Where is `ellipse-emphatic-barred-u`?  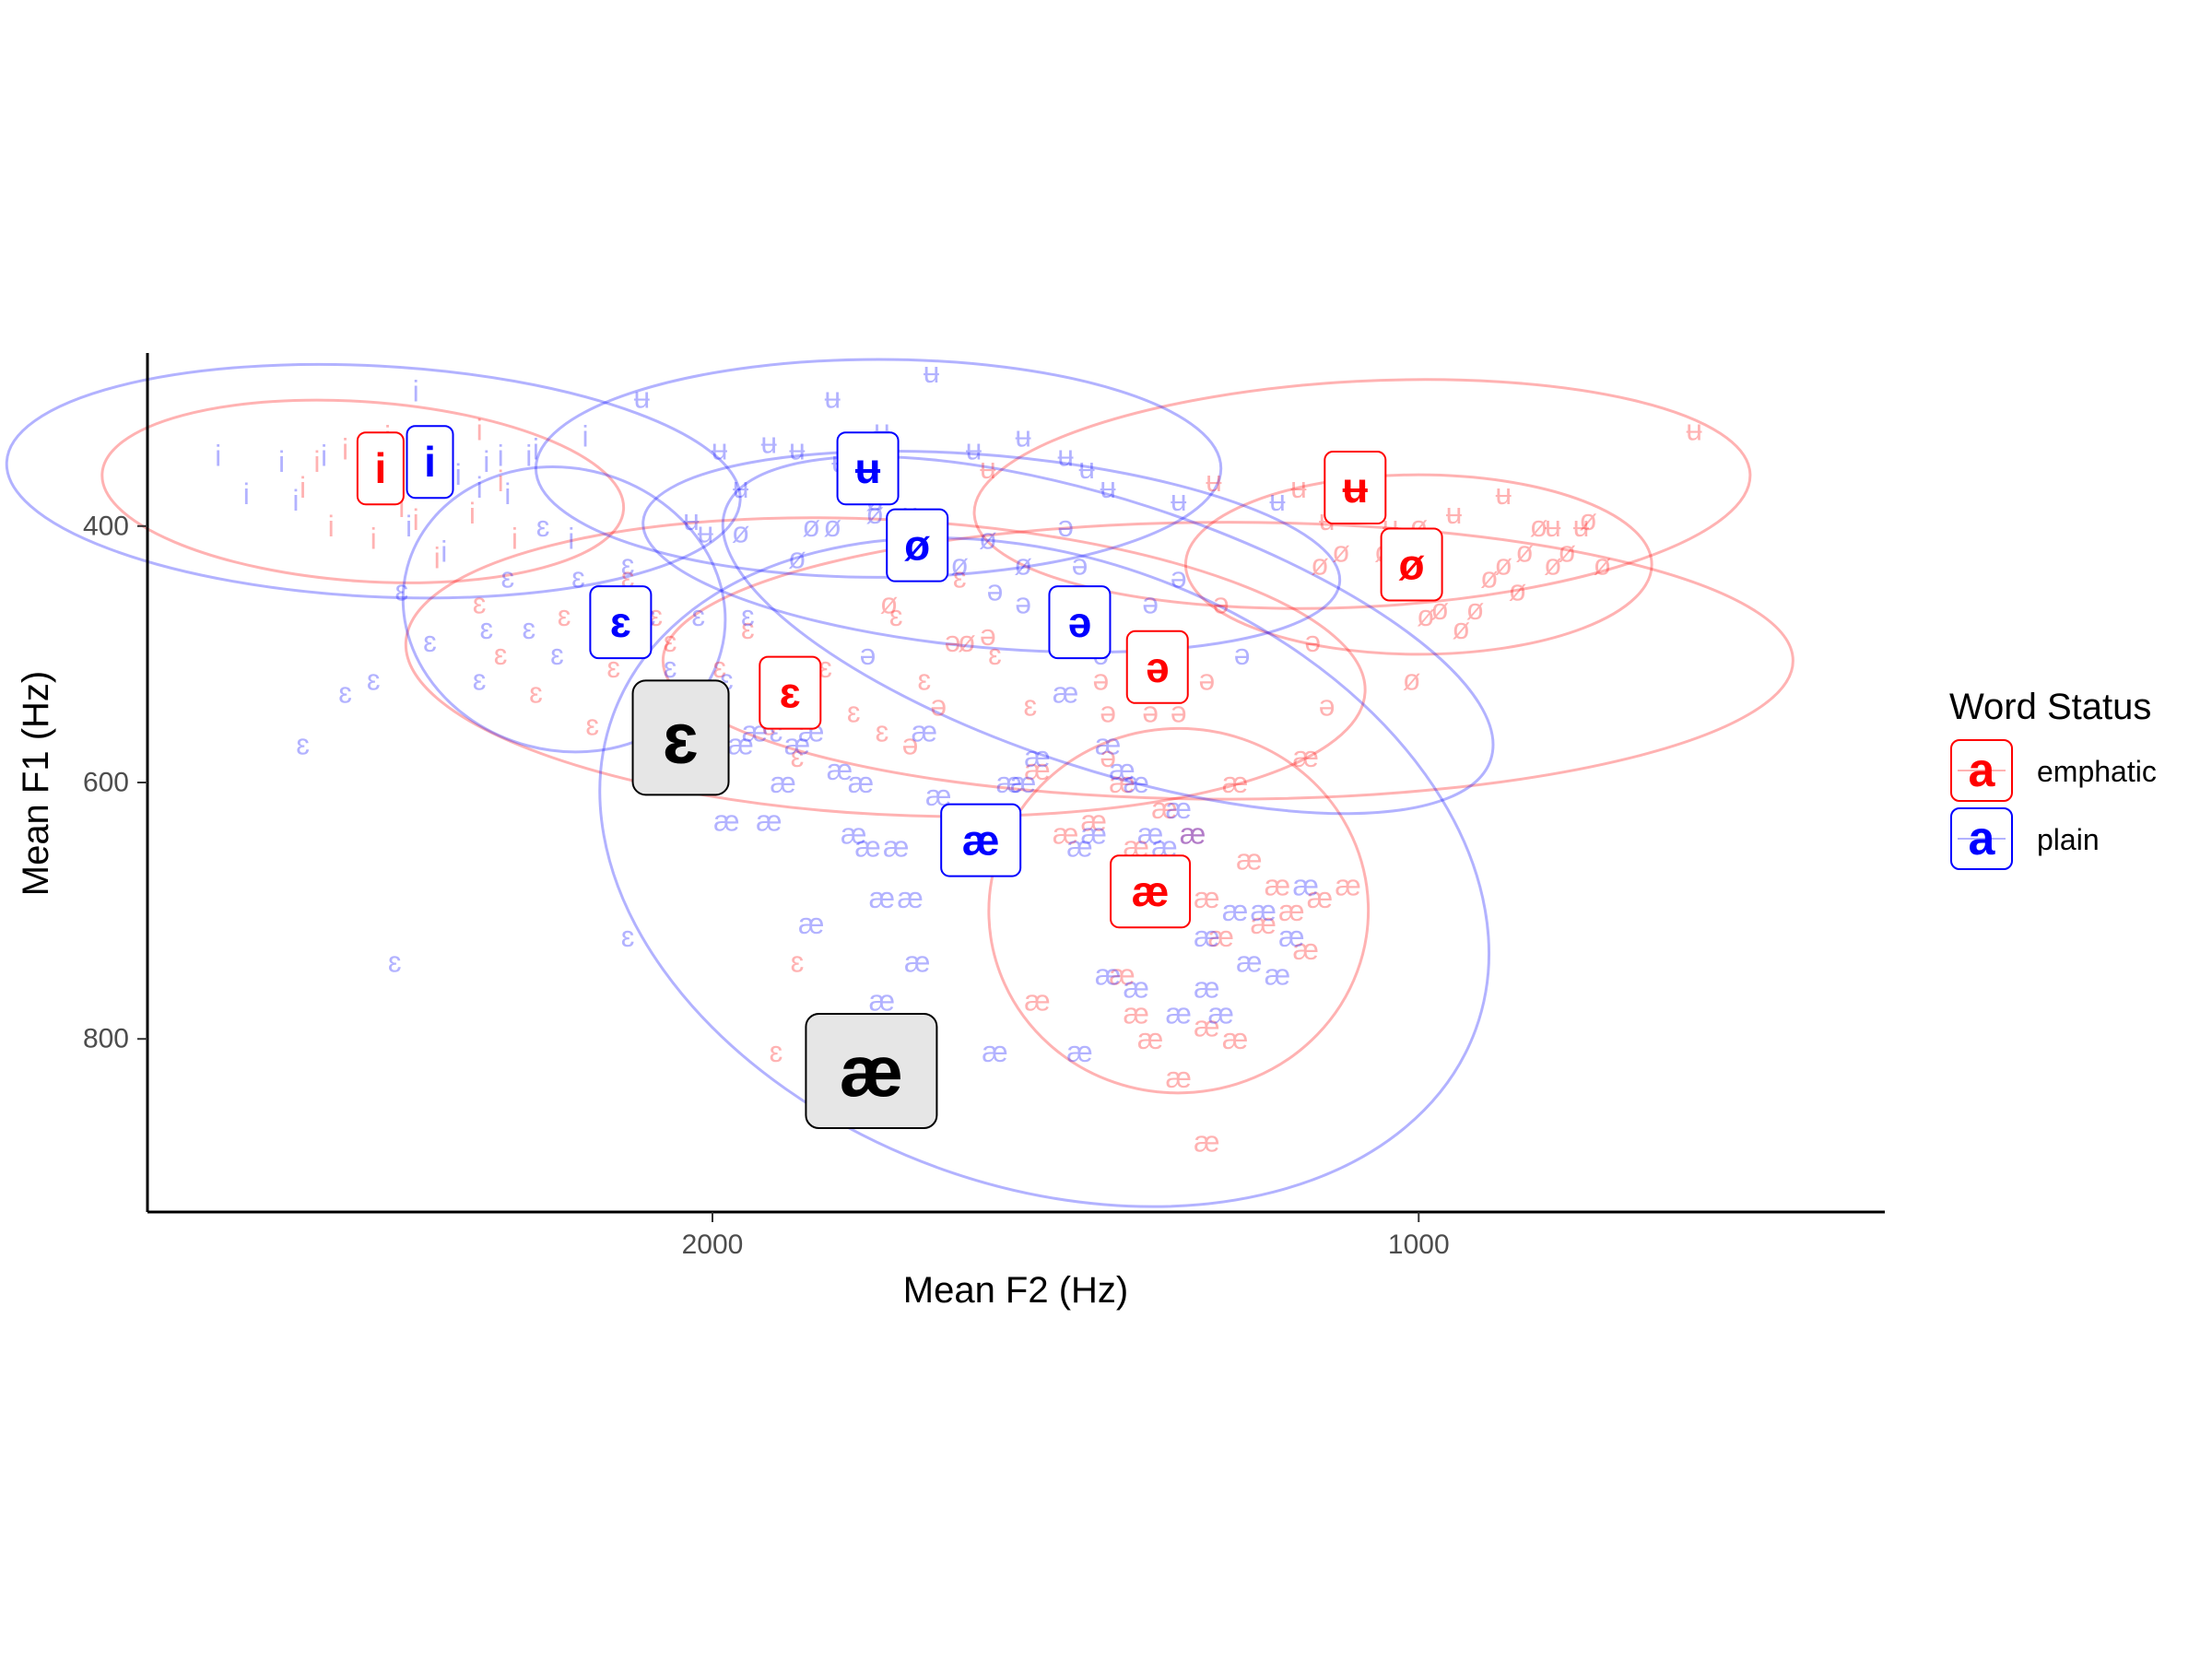
ellipse-emphatic-barred-u is located at coordinates (1362, 494).